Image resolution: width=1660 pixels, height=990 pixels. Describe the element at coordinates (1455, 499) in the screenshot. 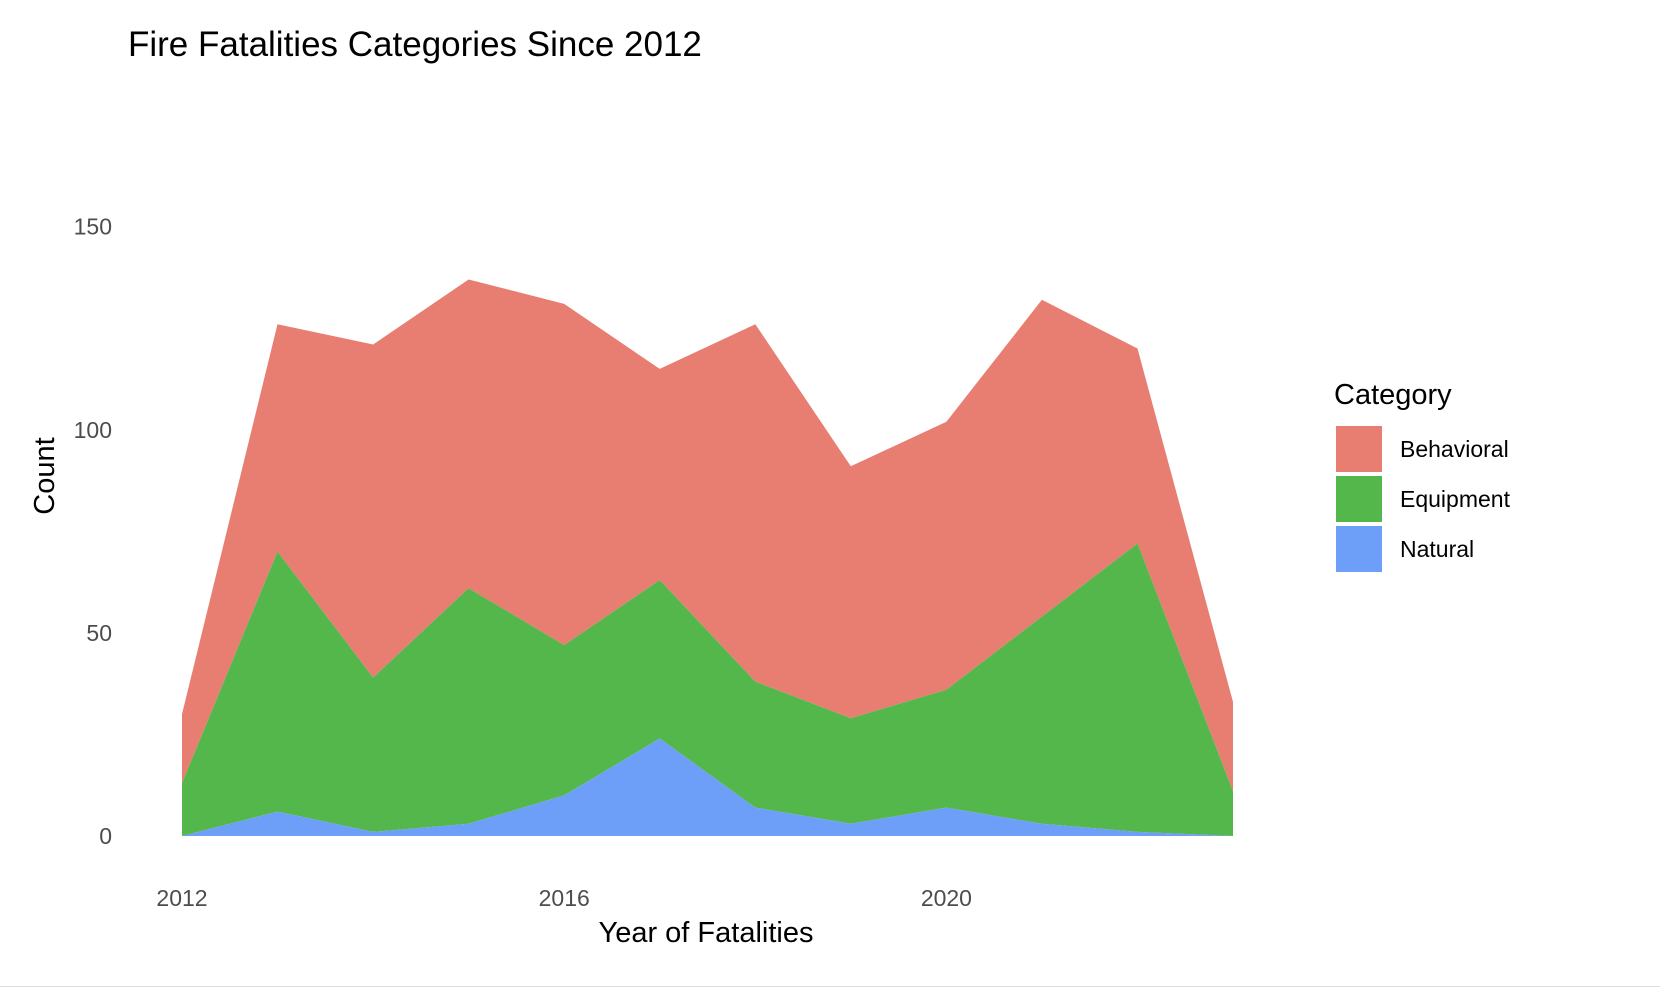

I see `legend-label-equipment: Equipment` at that location.